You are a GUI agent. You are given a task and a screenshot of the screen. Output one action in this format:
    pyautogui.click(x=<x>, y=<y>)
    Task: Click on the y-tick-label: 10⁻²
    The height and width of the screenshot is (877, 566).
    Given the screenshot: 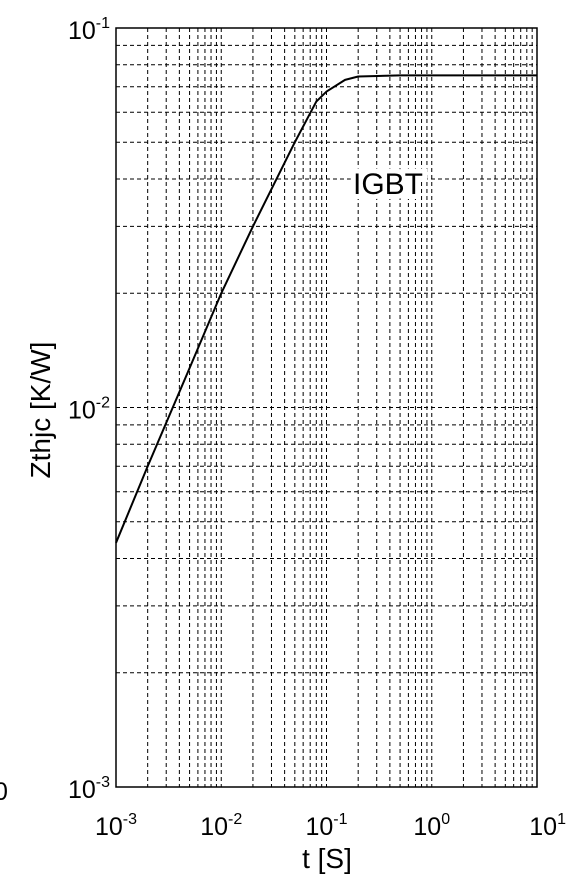 What is the action you would take?
    pyautogui.click(x=89, y=410)
    